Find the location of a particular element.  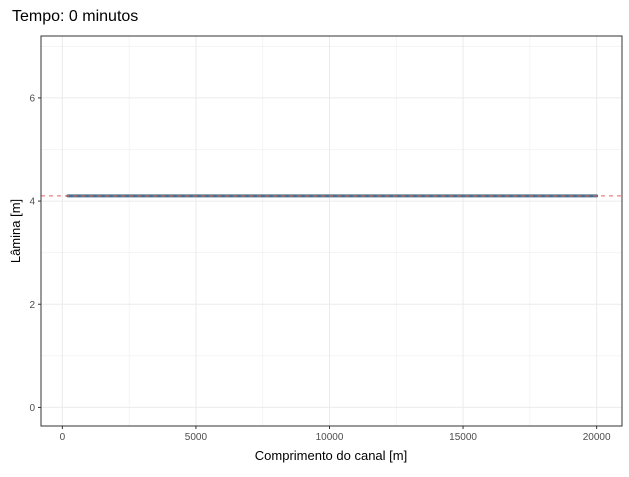

x-tick-label: 15000 is located at coordinates (463, 437).